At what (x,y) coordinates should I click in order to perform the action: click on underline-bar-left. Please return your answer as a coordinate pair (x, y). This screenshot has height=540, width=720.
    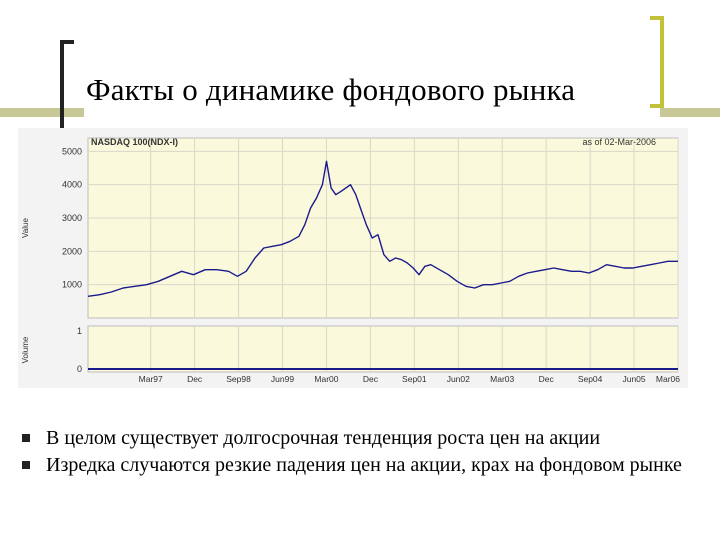
    Looking at the image, I should click on (42, 112).